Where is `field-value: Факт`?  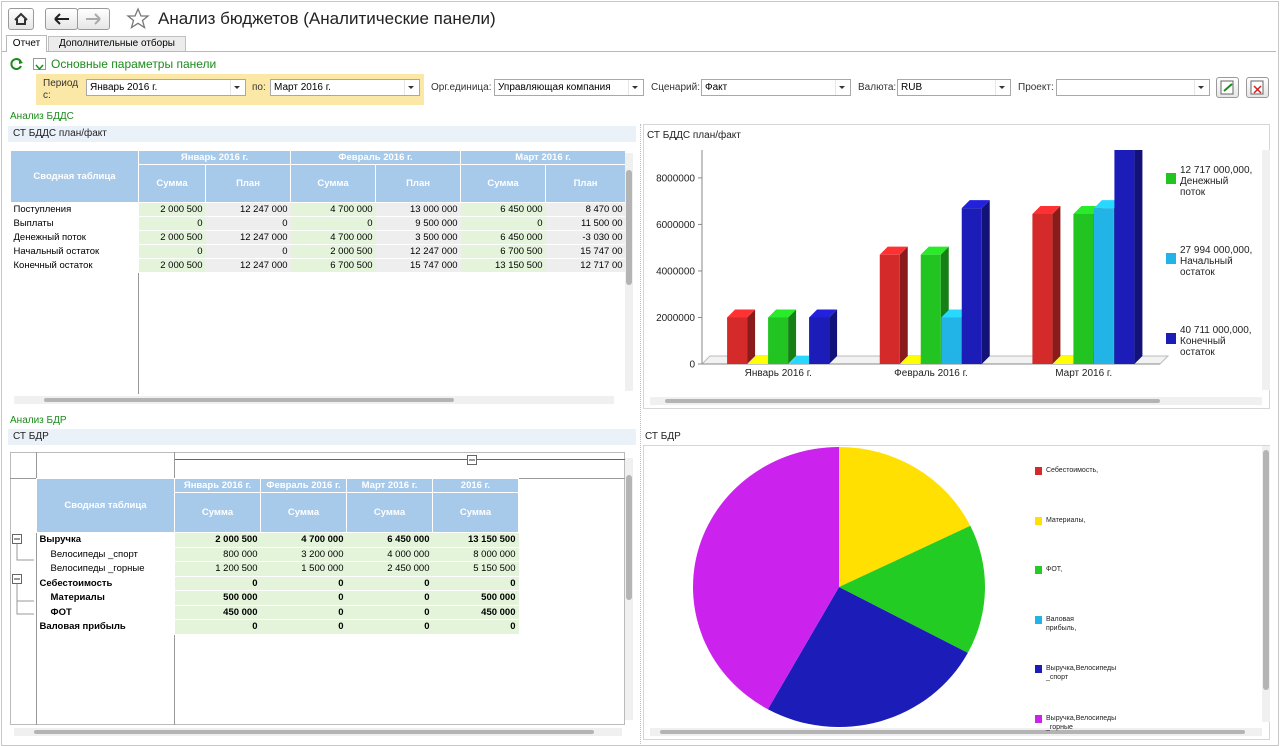
field-value: Факт is located at coordinates (716, 87).